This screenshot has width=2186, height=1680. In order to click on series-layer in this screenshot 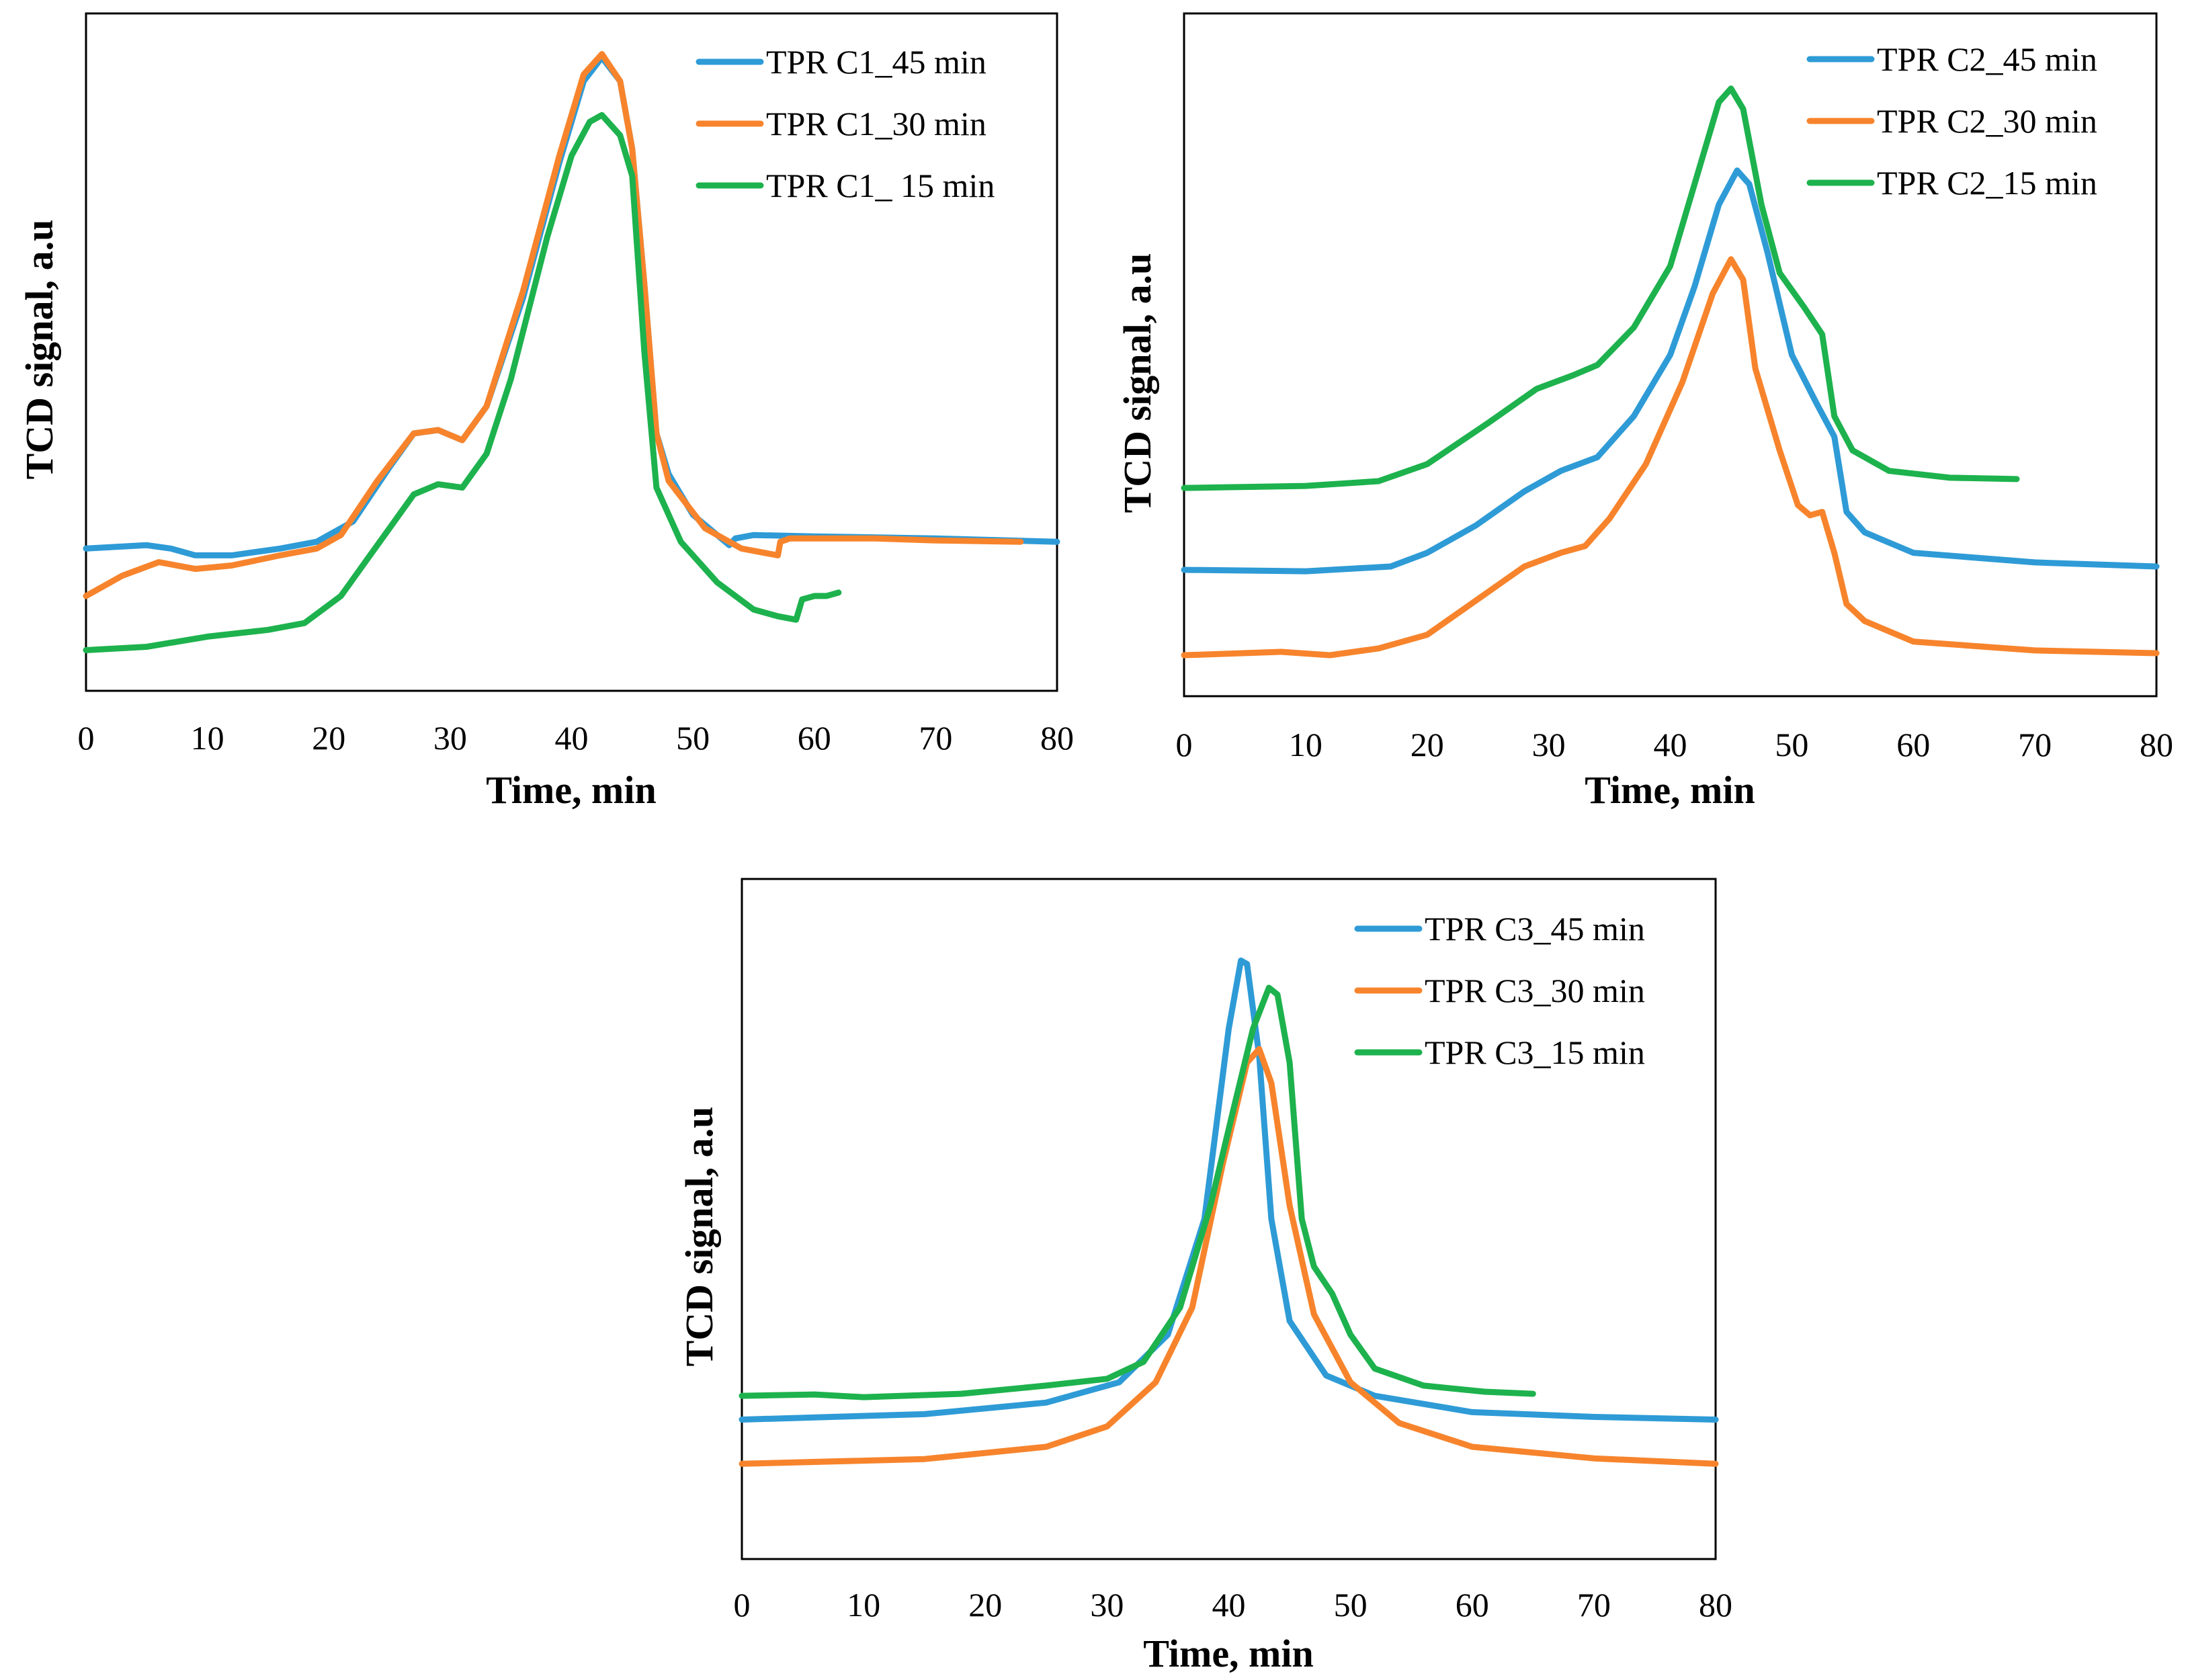, I will do `click(1229, 1212)`.